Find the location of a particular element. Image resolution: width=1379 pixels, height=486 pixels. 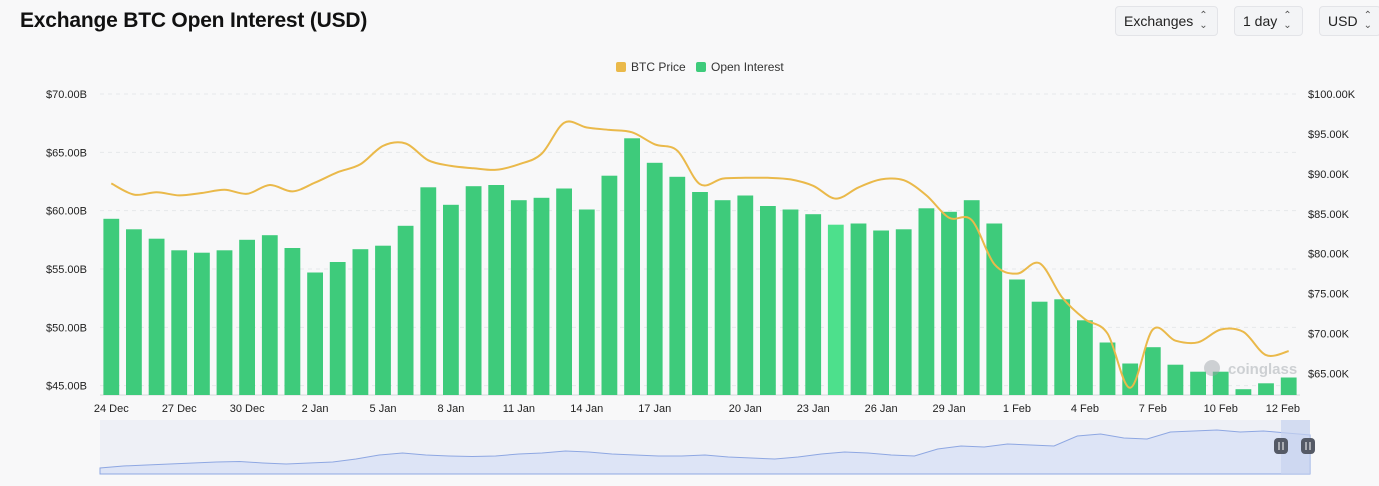

y-left-tick-label: $50.00B is located at coordinates (66, 328).